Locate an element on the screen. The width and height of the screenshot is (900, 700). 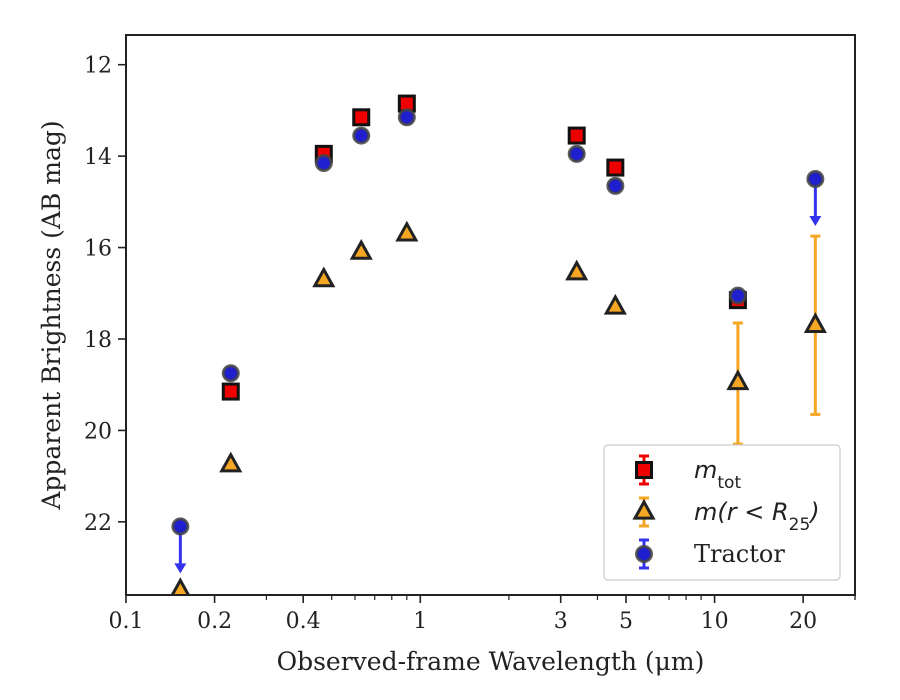
legend-label-main: m is located at coordinates (705, 470).